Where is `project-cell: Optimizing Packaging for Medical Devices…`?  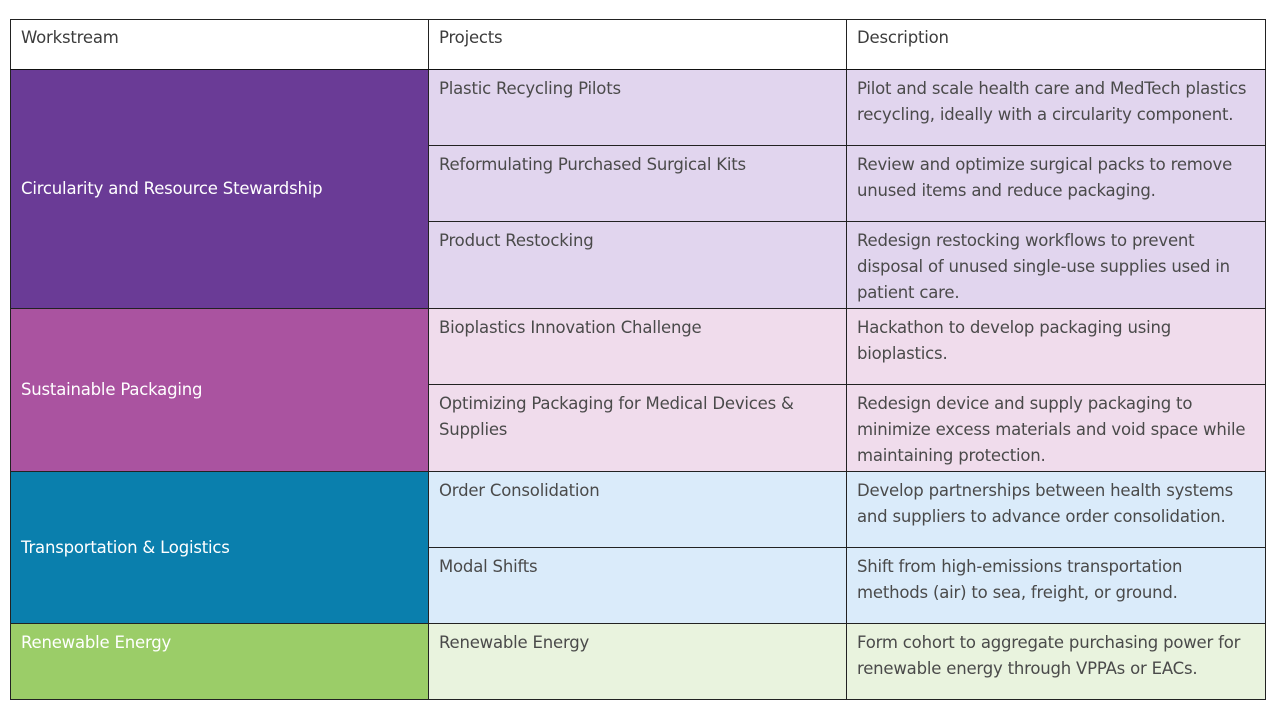
project-cell: Optimizing Packaging for Medical Devices… is located at coordinates (637, 428).